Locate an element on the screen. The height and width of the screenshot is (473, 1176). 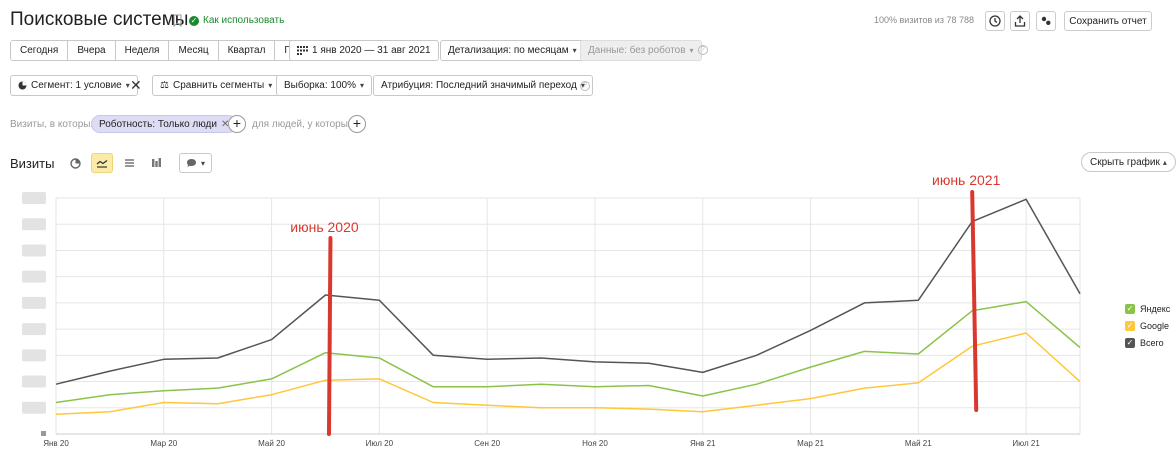
bar-view-button is located at coordinates (156, 163).